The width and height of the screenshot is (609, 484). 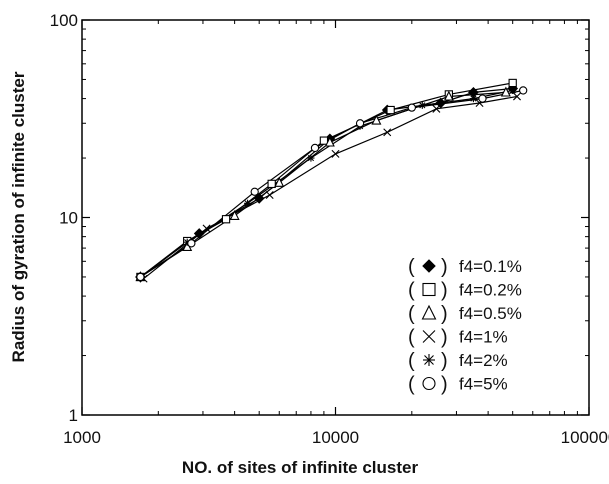 What do you see at coordinates (300, 467) in the screenshot?
I see `x-axis-title: NO. of sites of infinite cluster` at bounding box center [300, 467].